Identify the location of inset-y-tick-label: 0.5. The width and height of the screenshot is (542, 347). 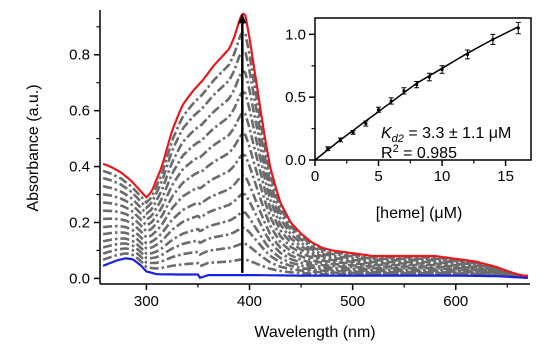
(295, 97).